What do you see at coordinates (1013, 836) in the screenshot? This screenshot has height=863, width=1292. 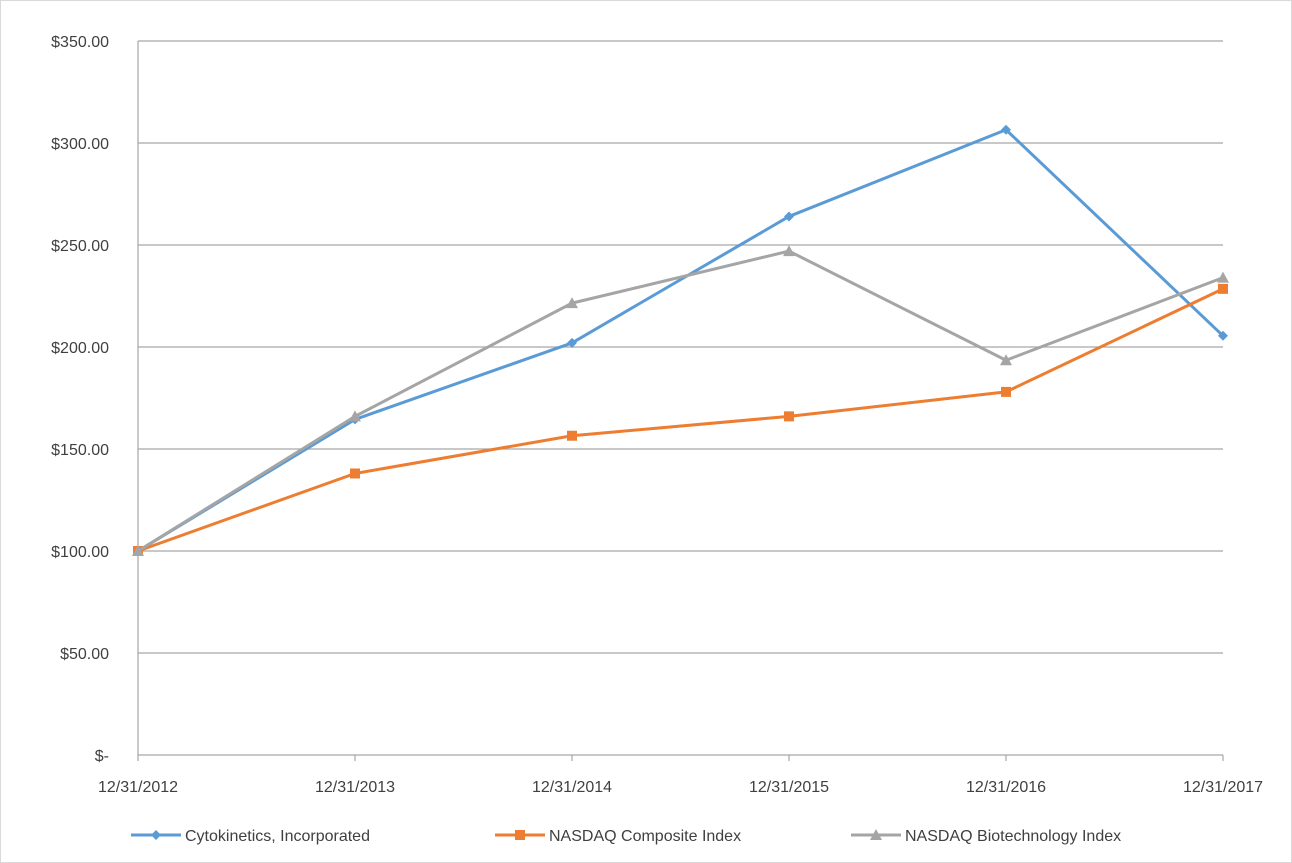 I see `legend-label: NASDAQ Biotechnology Index` at bounding box center [1013, 836].